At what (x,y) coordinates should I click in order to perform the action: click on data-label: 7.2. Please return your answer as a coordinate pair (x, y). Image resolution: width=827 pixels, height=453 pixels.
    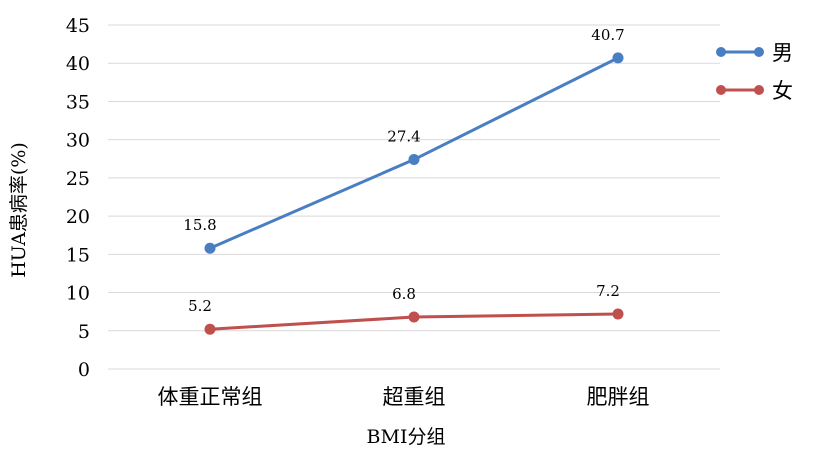
    Looking at the image, I should click on (608, 291).